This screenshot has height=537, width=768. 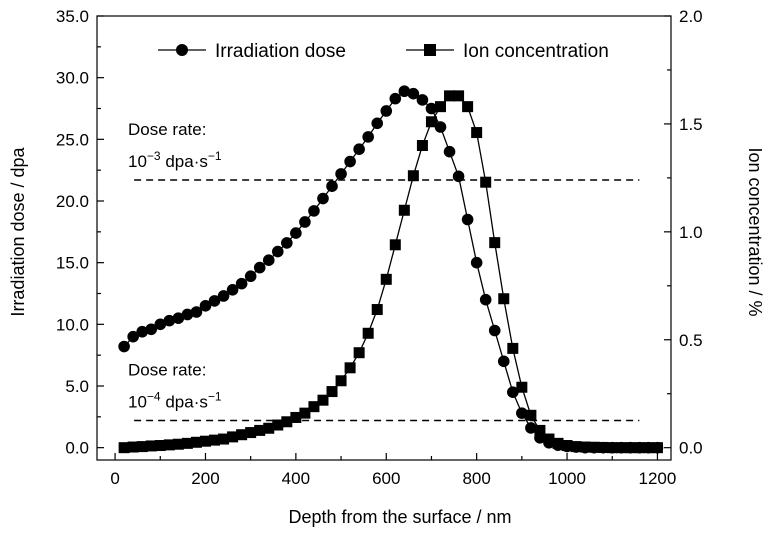 I want to click on x-axis-title: Depth from the surface / nm, so click(x=399, y=517).